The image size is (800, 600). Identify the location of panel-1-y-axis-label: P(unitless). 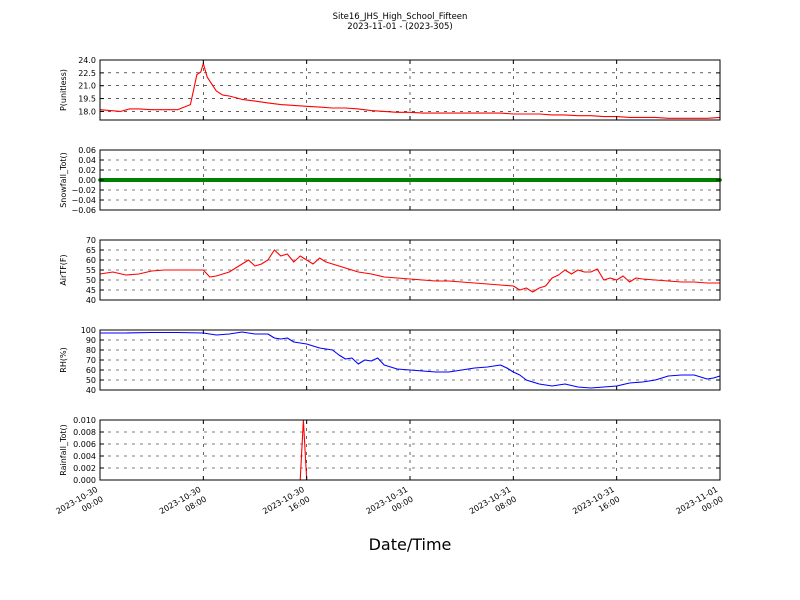
(63, 90).